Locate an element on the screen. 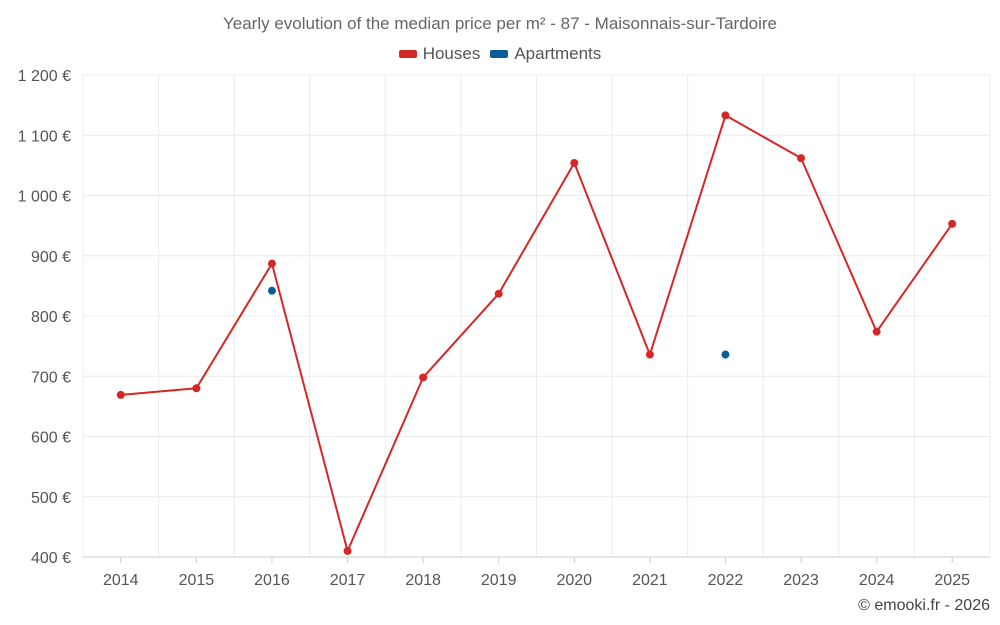  y-tick-label: 700 € is located at coordinates (51, 377).